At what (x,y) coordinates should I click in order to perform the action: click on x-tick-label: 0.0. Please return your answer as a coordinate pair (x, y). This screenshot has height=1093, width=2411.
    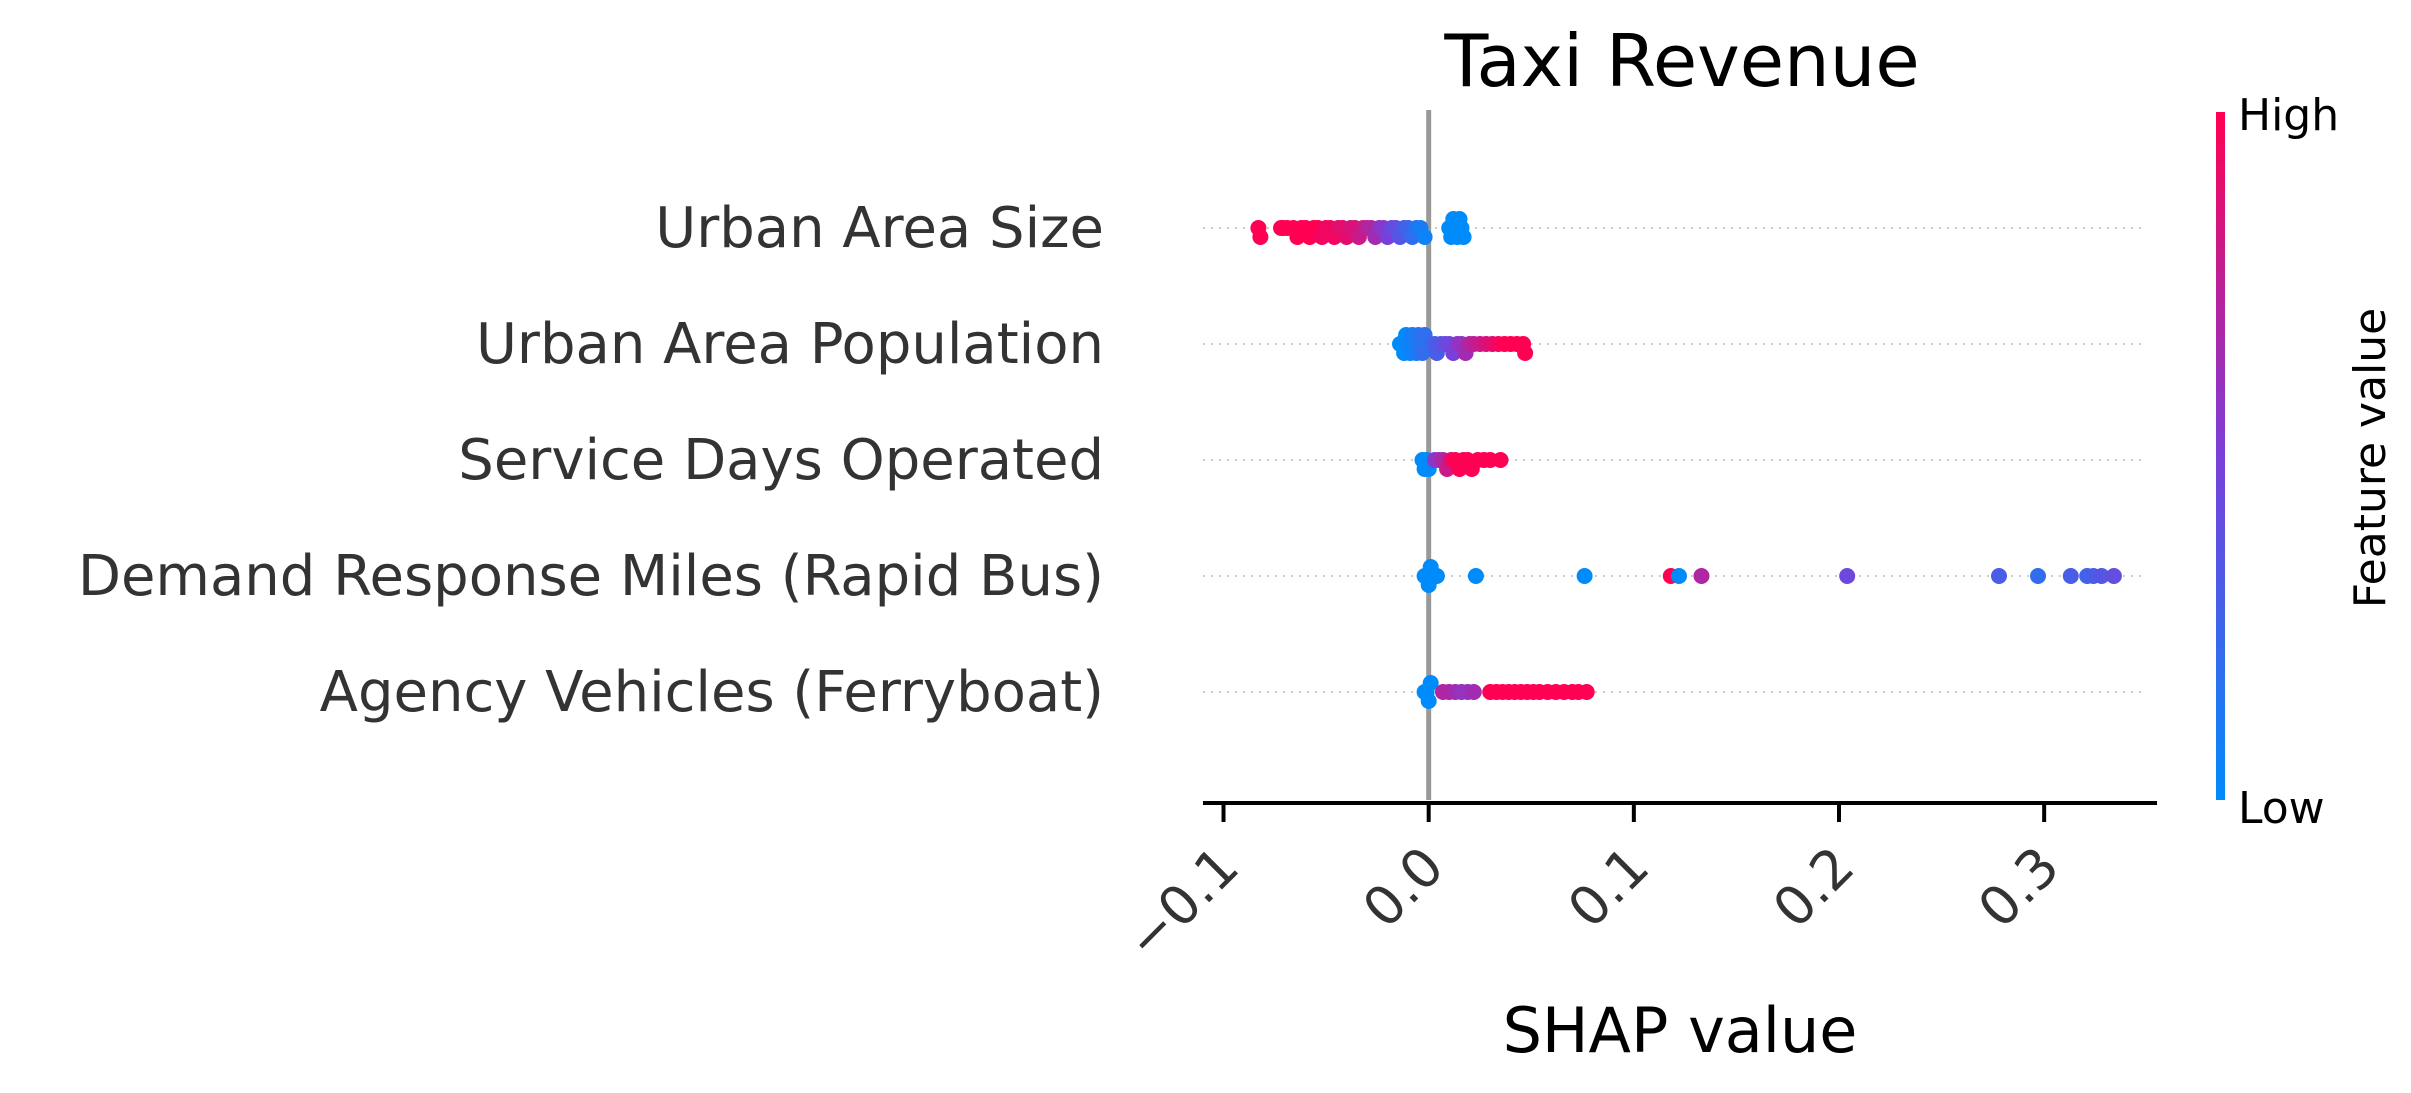
    Looking at the image, I should click on (1403, 887).